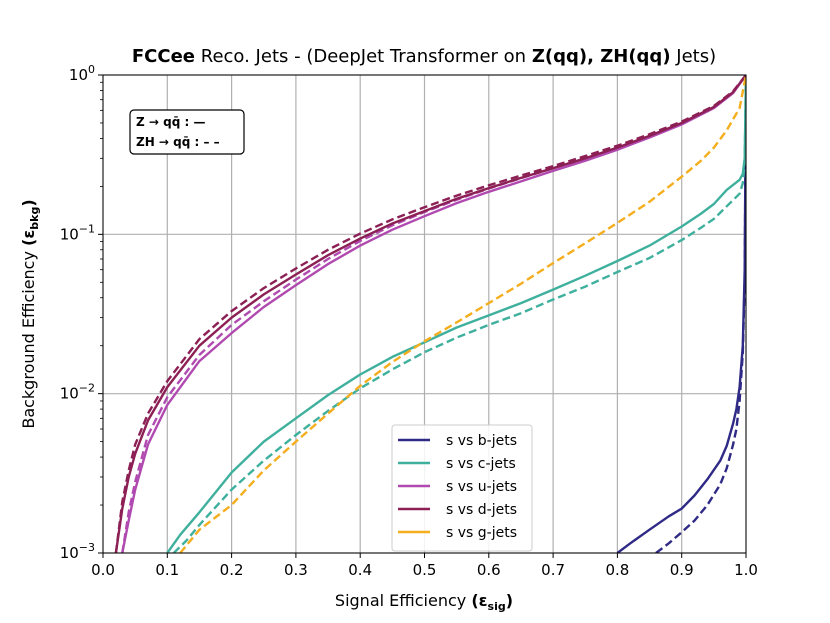 The image size is (830, 623). What do you see at coordinates (553, 570) in the screenshot?
I see `x-tick-label: 0.7` at bounding box center [553, 570].